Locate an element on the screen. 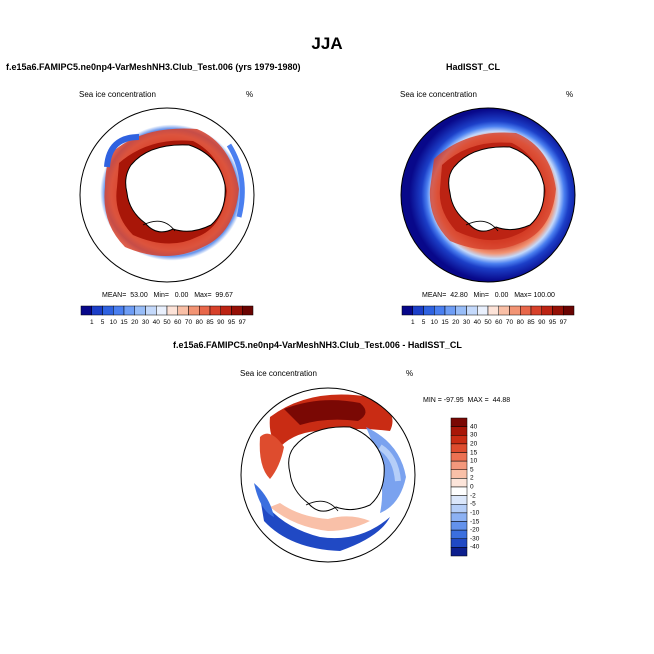 The image size is (654, 654). panel-2-colorbar-tick-label: 70 is located at coordinates (509, 322).